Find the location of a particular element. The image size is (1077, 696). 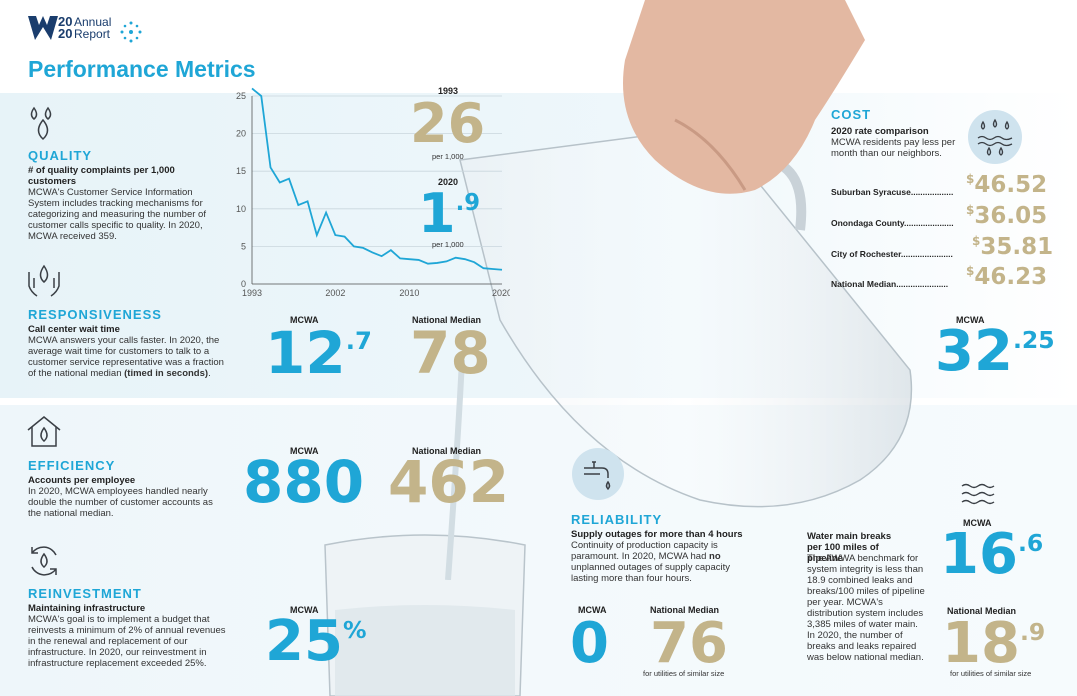

snowflake-icon is located at coordinates (131, 32).